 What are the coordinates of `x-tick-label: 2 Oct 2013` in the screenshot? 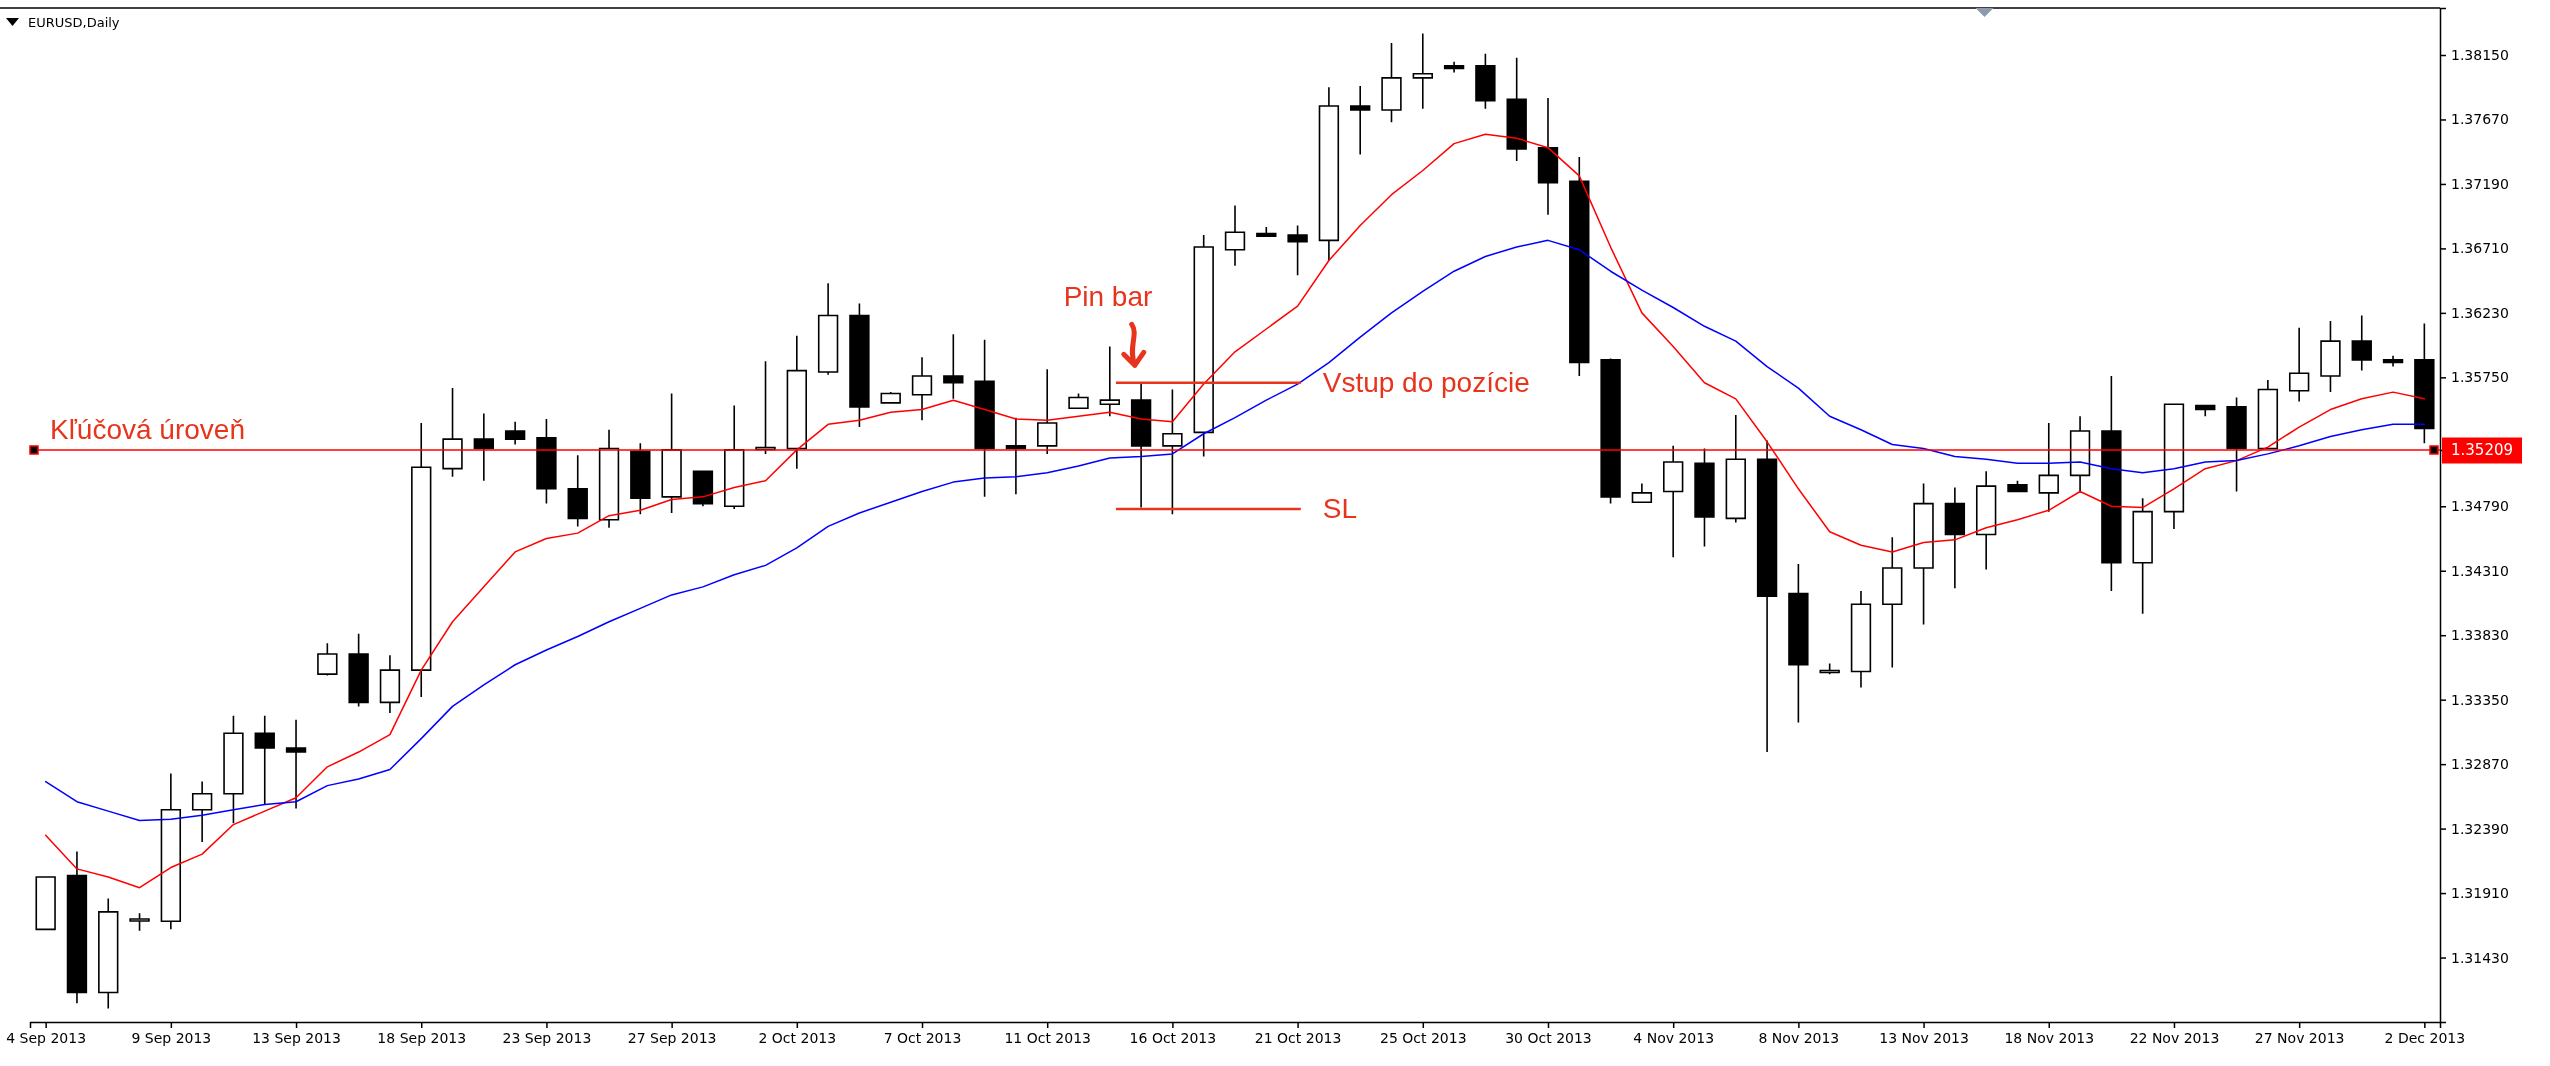 It's located at (797, 1037).